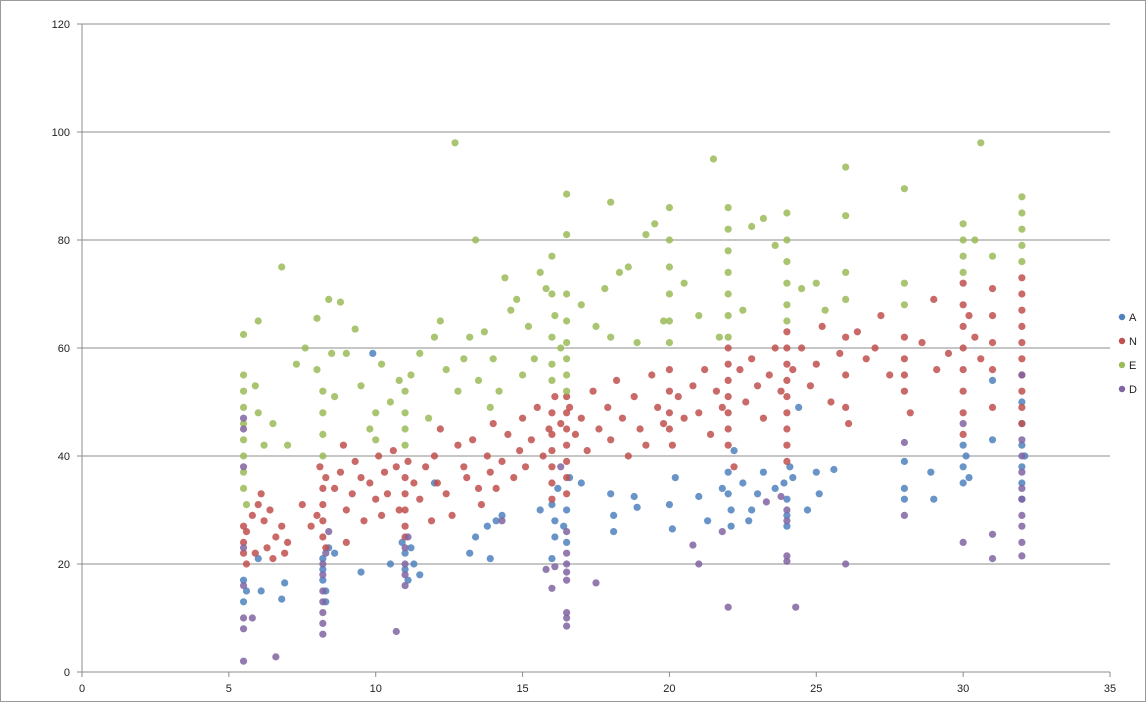 Image resolution: width=1148 pixels, height=704 pixels. I want to click on legend-label-A: A, so click(1133, 318).